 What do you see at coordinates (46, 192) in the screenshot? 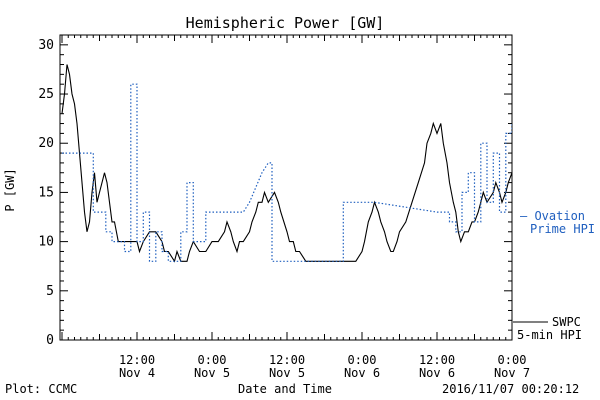
I see `y-tick-label: 15` at bounding box center [46, 192].